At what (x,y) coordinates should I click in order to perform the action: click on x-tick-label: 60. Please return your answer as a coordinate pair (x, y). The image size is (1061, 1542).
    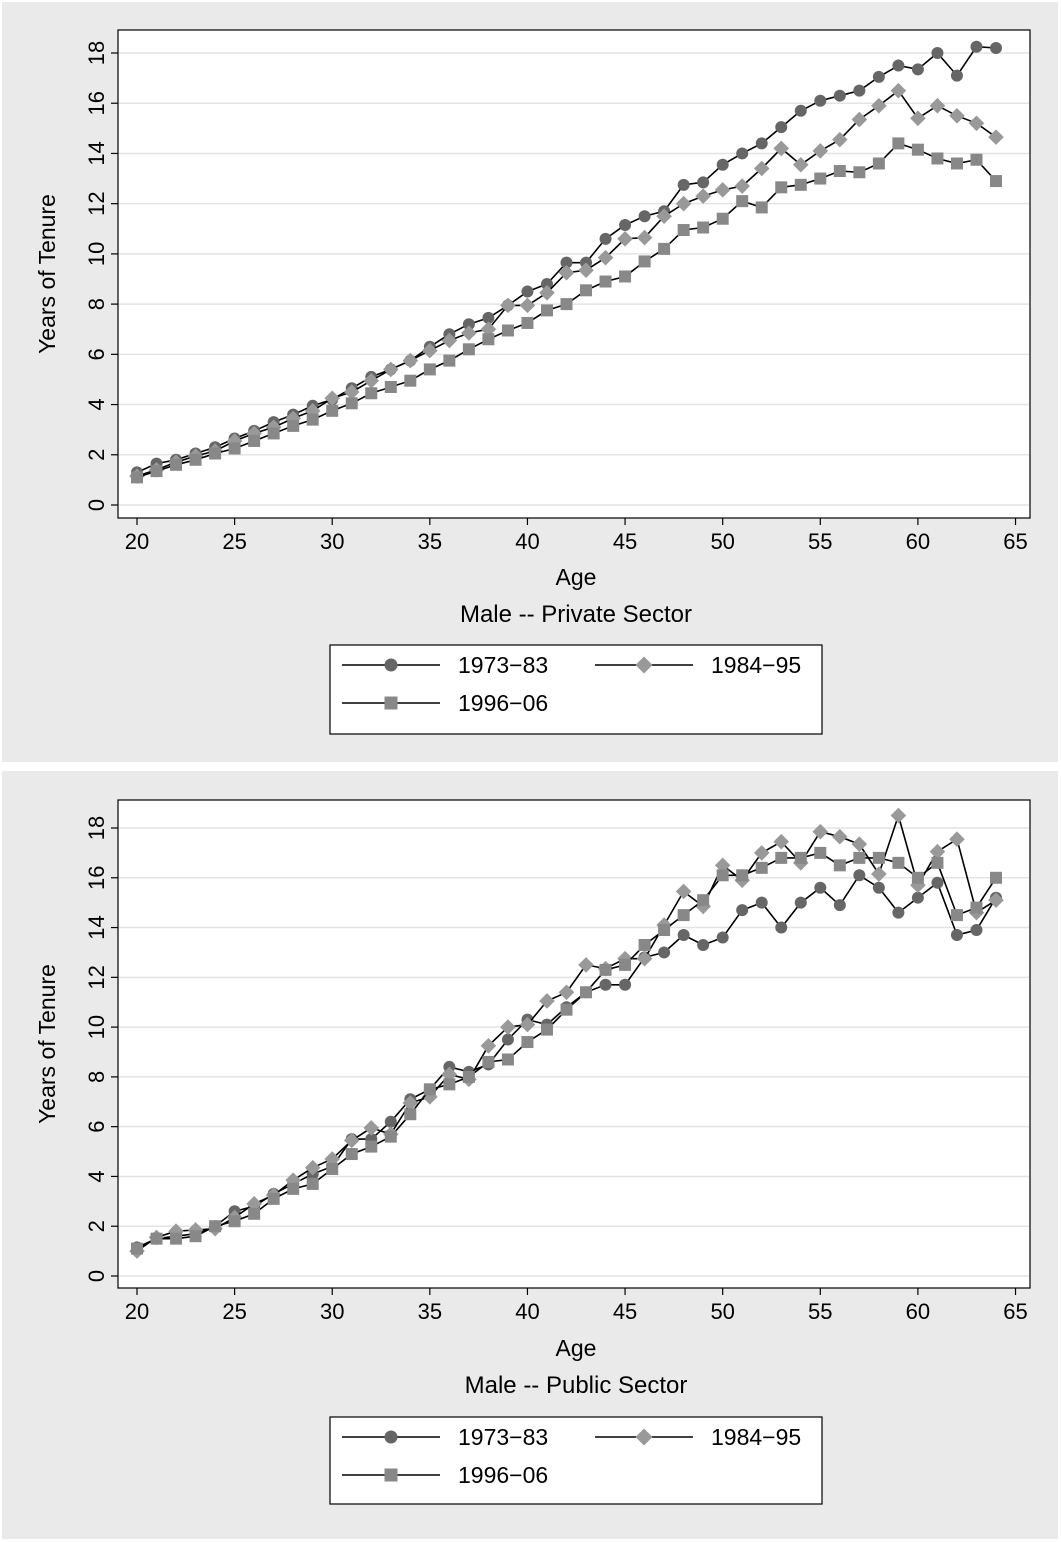
    Looking at the image, I should click on (918, 1311).